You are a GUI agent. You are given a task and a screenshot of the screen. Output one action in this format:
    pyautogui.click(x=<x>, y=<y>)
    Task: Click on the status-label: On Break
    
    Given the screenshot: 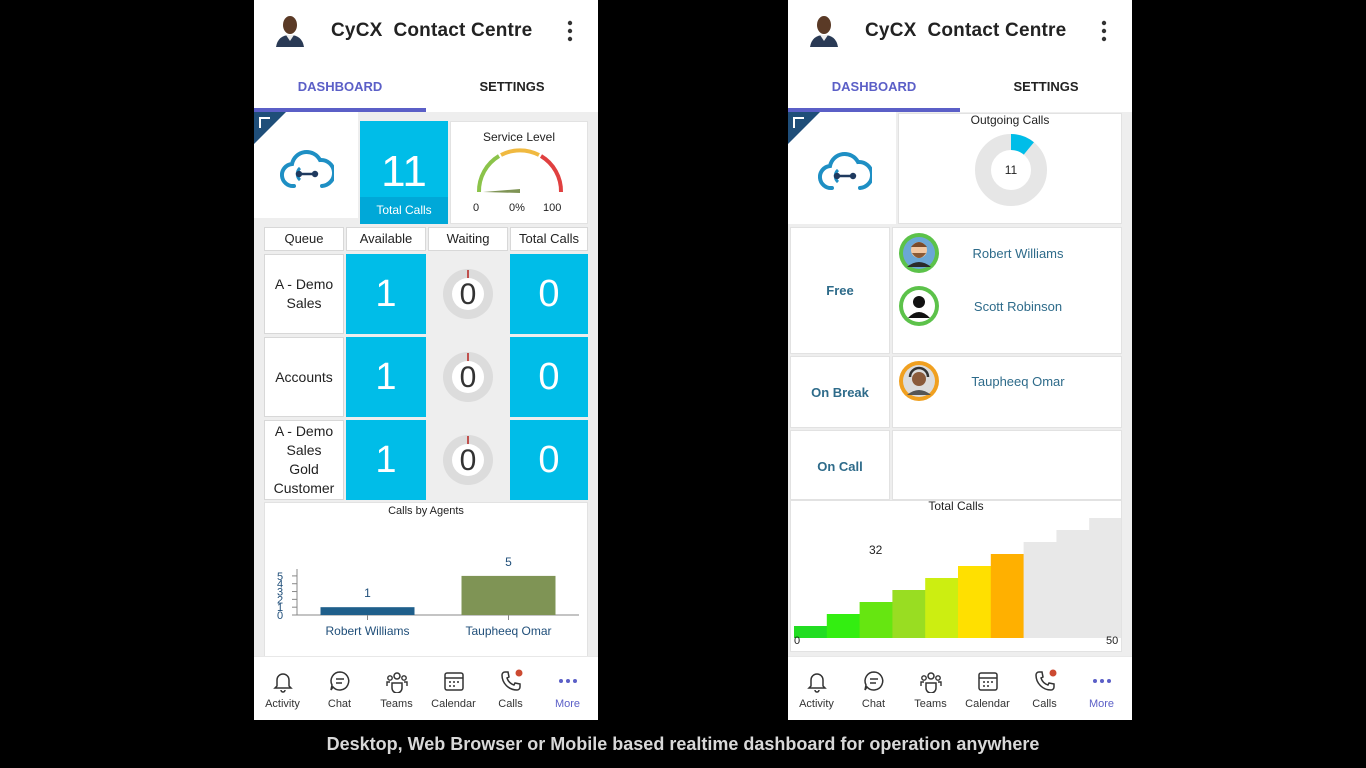 What is the action you would take?
    pyautogui.click(x=840, y=392)
    